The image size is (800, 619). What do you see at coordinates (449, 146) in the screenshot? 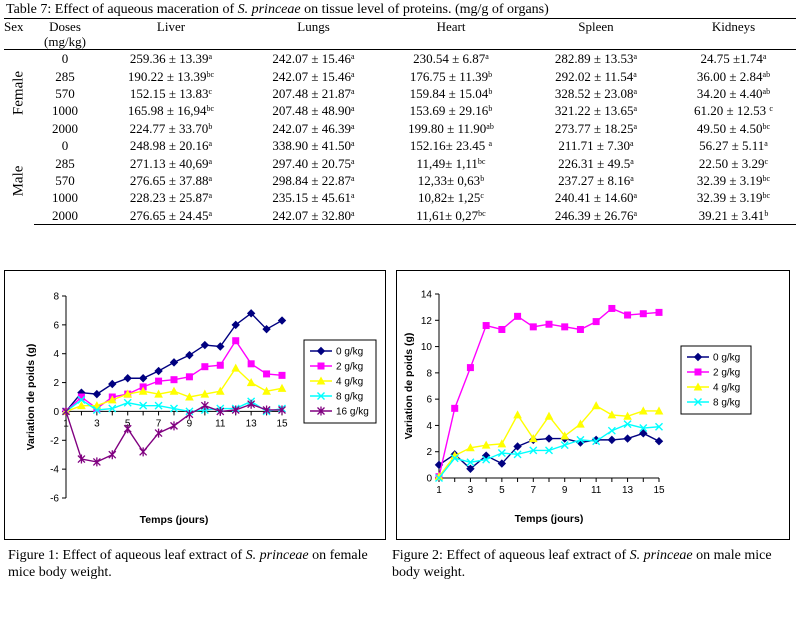
I see `value: 152.16± 23.45` at bounding box center [449, 146].